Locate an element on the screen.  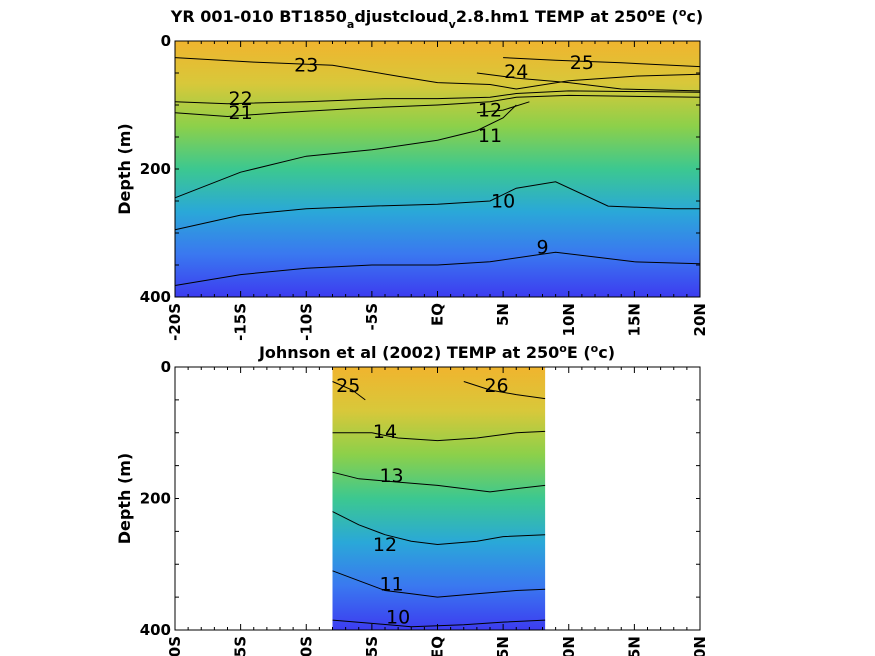
contour-label-9: 9 is located at coordinates (542, 247).